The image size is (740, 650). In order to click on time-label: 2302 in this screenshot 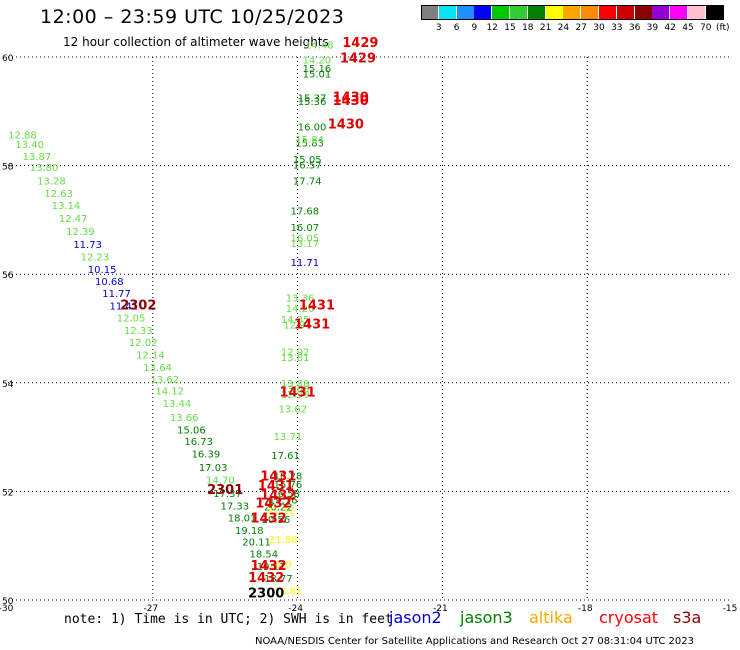, I will do `click(138, 305)`.